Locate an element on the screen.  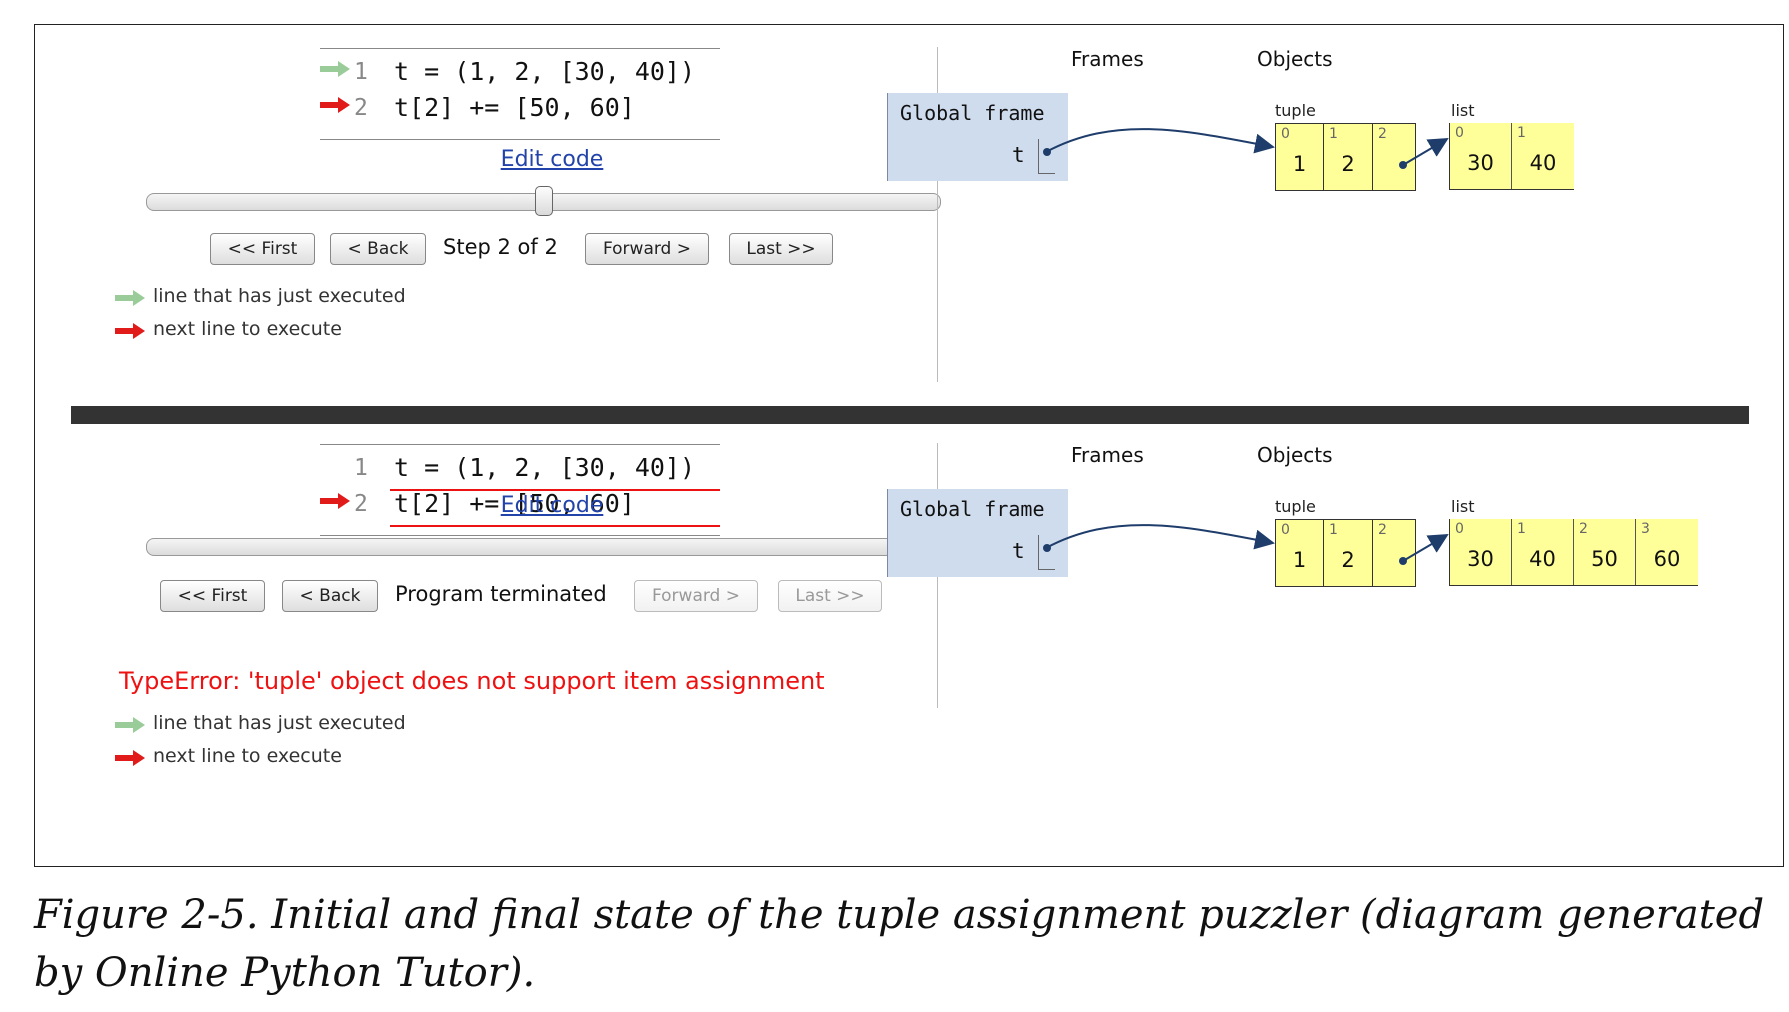
list-cell: 3 60 is located at coordinates (1667, 552).